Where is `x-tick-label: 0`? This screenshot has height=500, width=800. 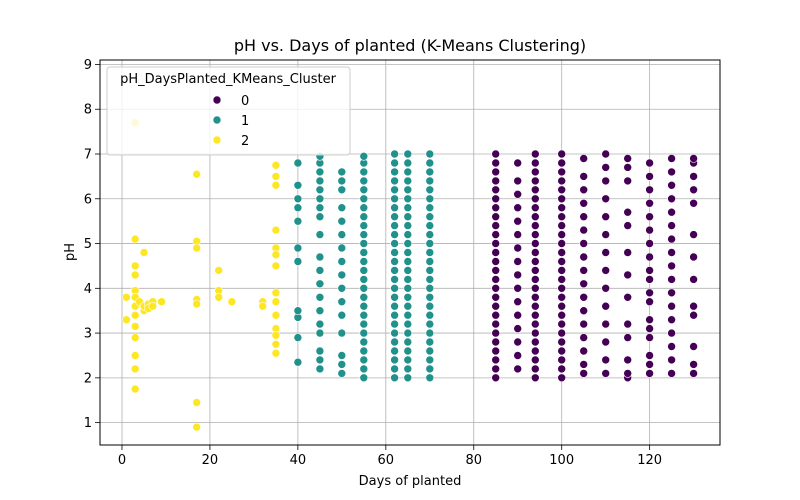 x-tick-label: 0 is located at coordinates (122, 460).